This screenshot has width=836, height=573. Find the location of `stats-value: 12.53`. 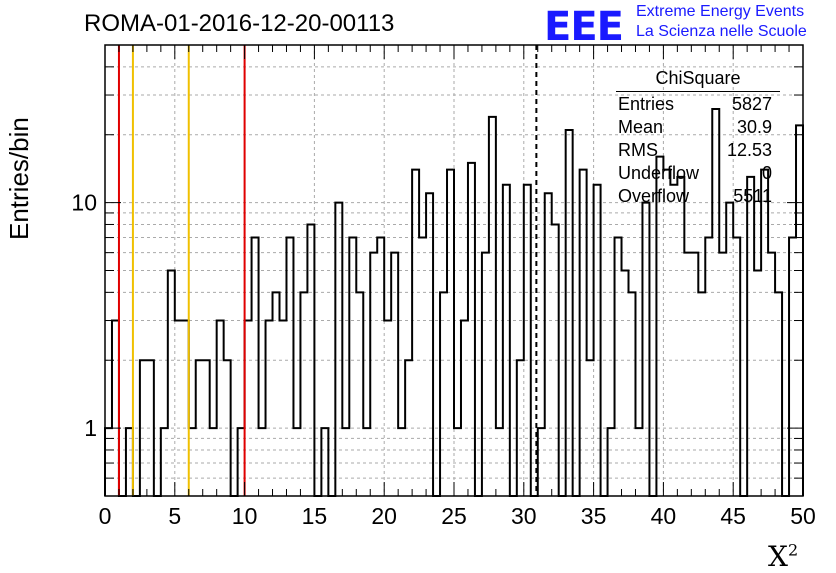

stats-value: 12.53 is located at coordinates (749, 150).